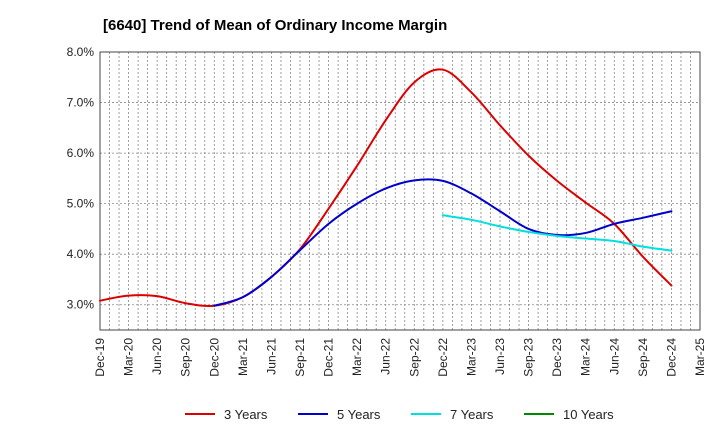 Image resolution: width=720 pixels, height=440 pixels. I want to click on x-tick-label: Sep-24, so click(643, 357).